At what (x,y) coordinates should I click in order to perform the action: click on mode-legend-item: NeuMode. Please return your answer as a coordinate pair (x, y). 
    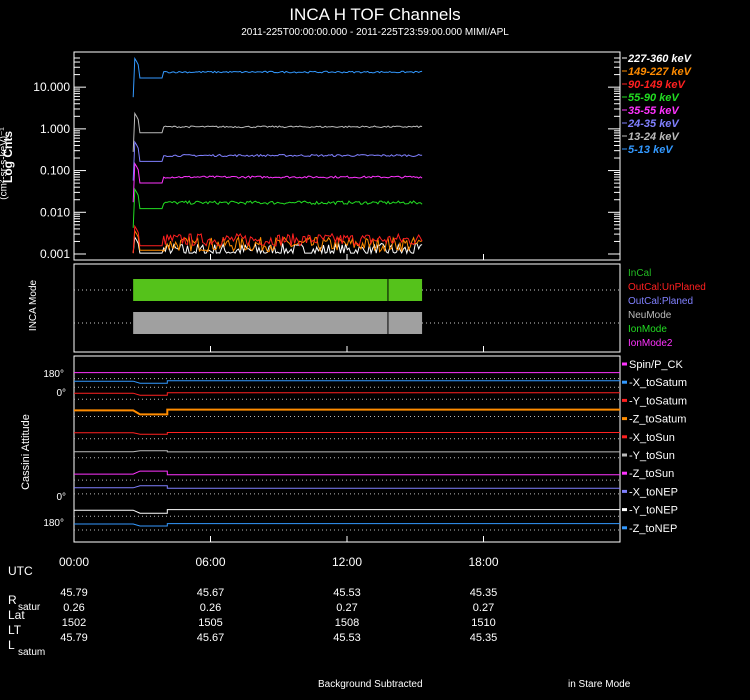
    Looking at the image, I should click on (650, 315).